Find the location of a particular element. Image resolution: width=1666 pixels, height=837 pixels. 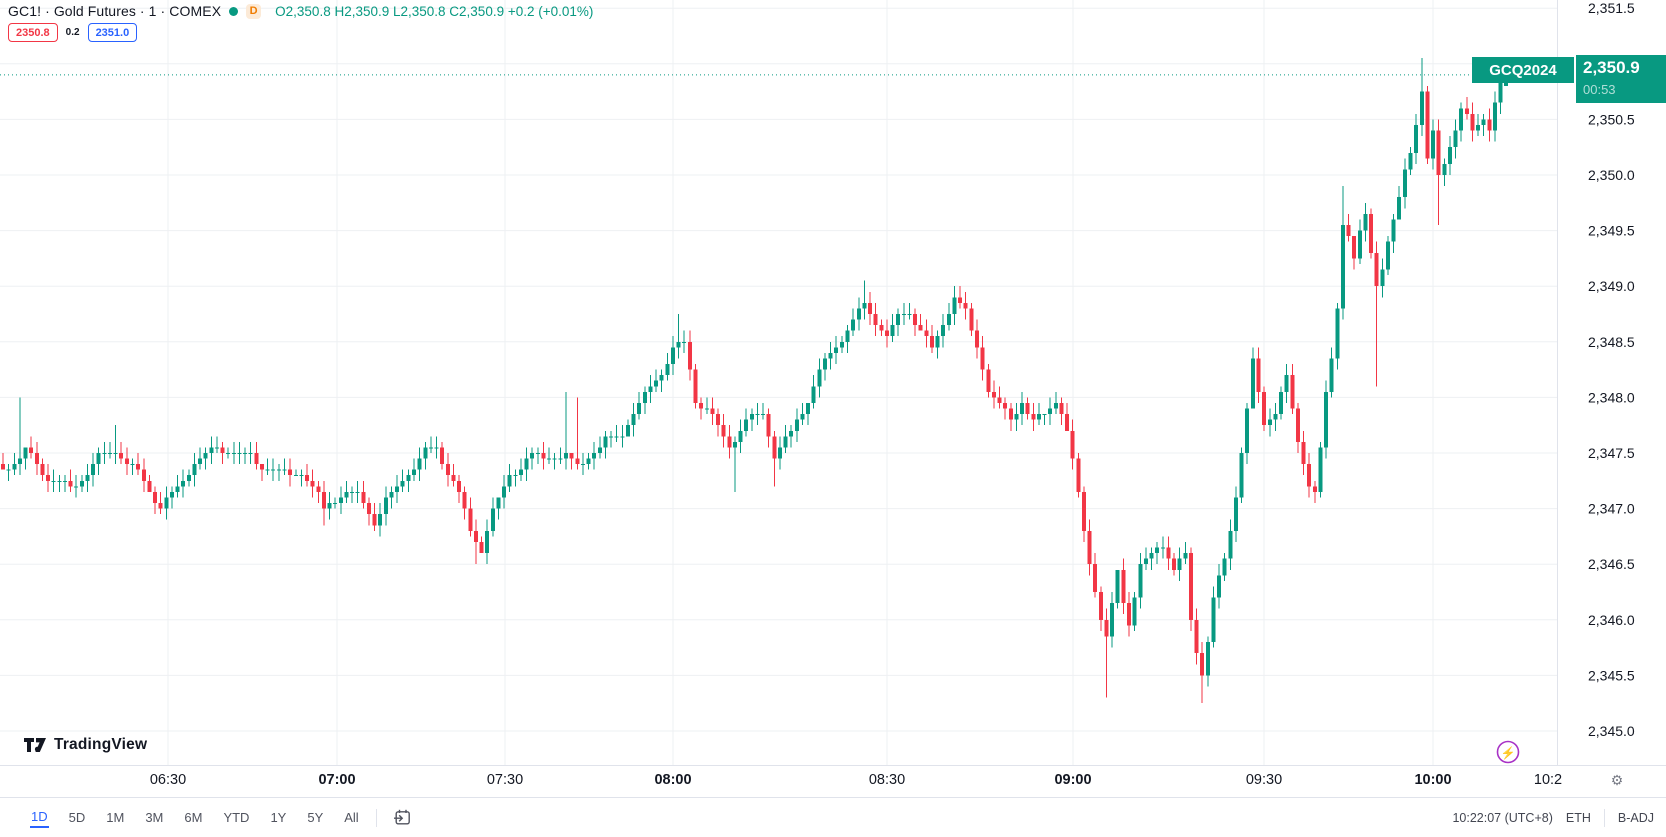

time-tick-label: 08:30 is located at coordinates (887, 780).